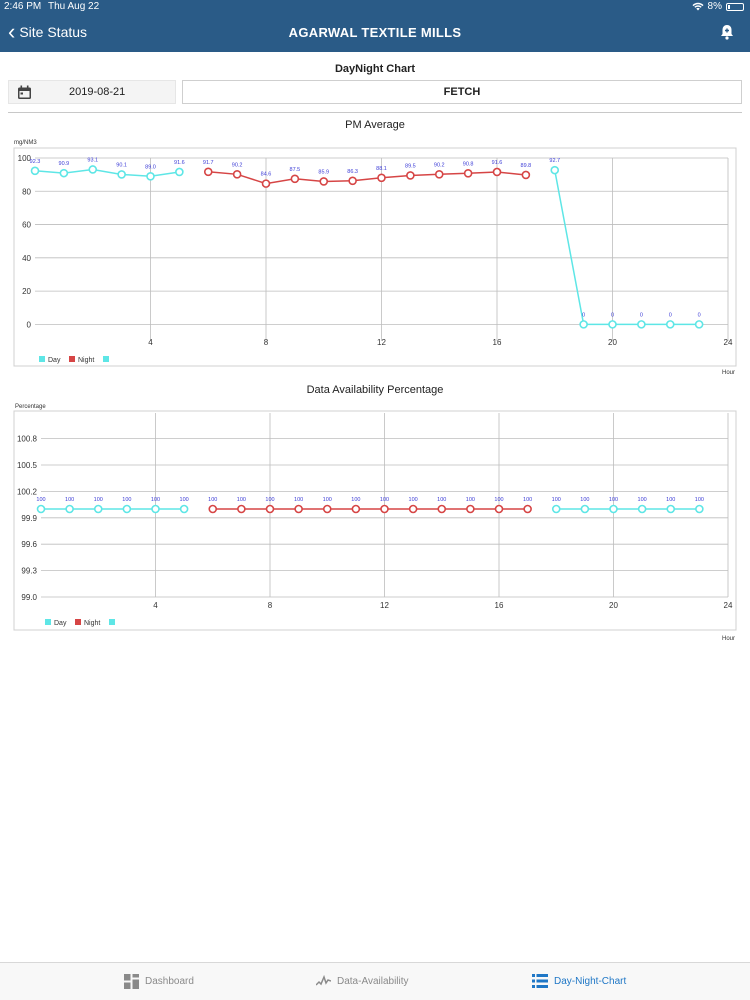 Image resolution: width=750 pixels, height=1000 pixels. I want to click on data-label: 85.9, so click(323, 172).